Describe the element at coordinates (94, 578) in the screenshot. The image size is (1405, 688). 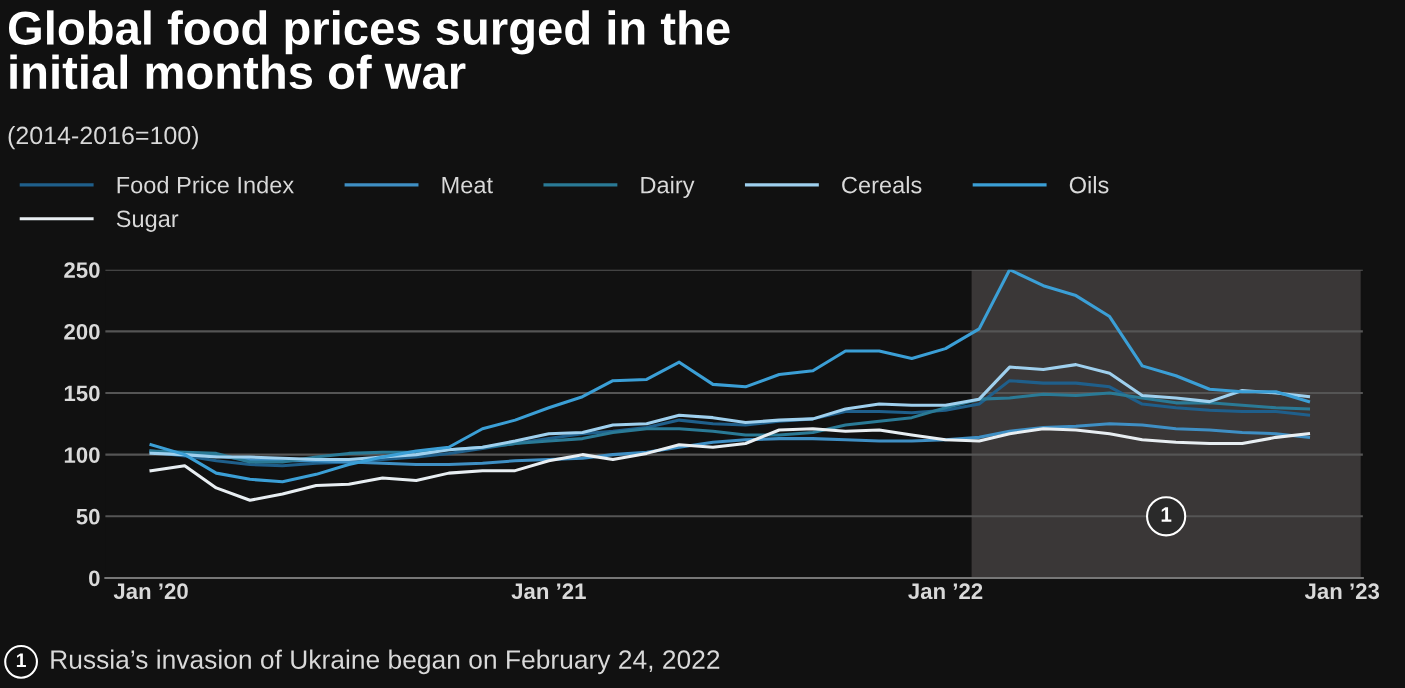
I see `y-tick-label: 0` at that location.